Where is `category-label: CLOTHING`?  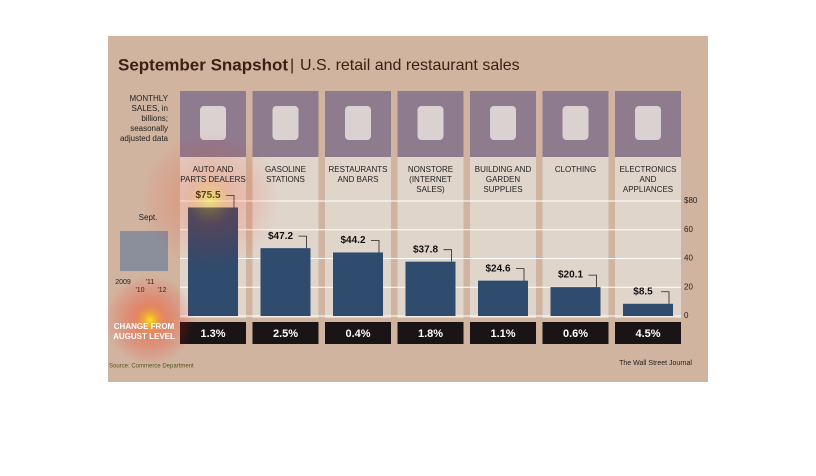
category-label: CLOTHING is located at coordinates (575, 169).